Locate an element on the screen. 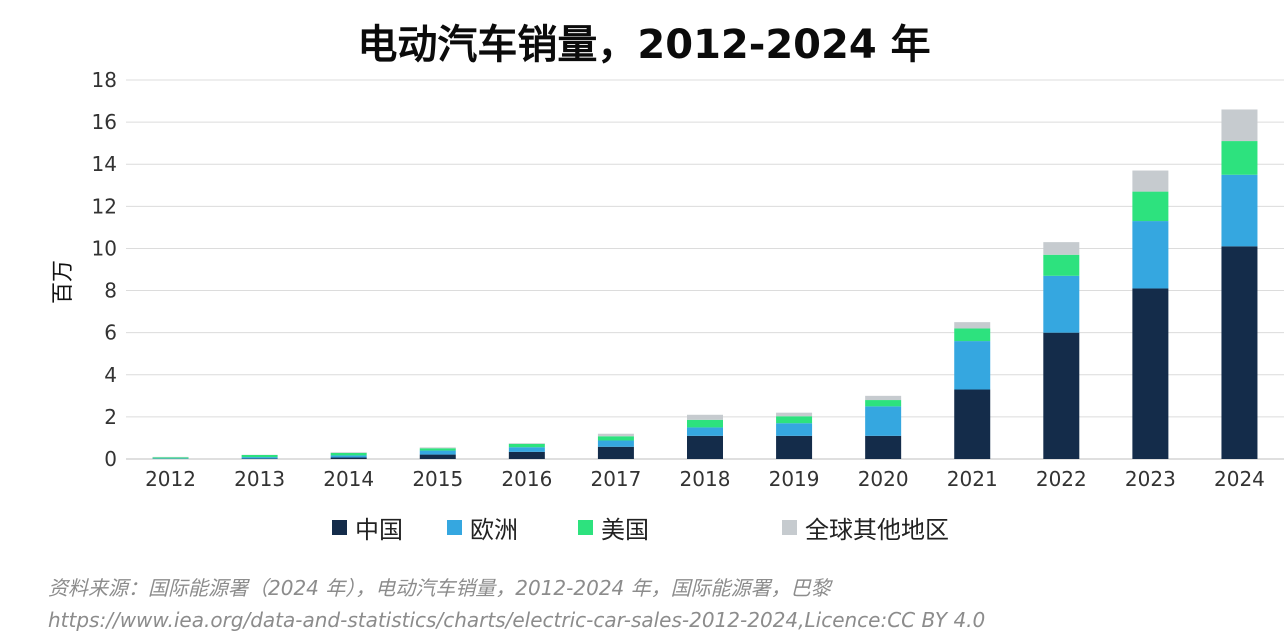  legend-item: 美国 is located at coordinates (613, 527).